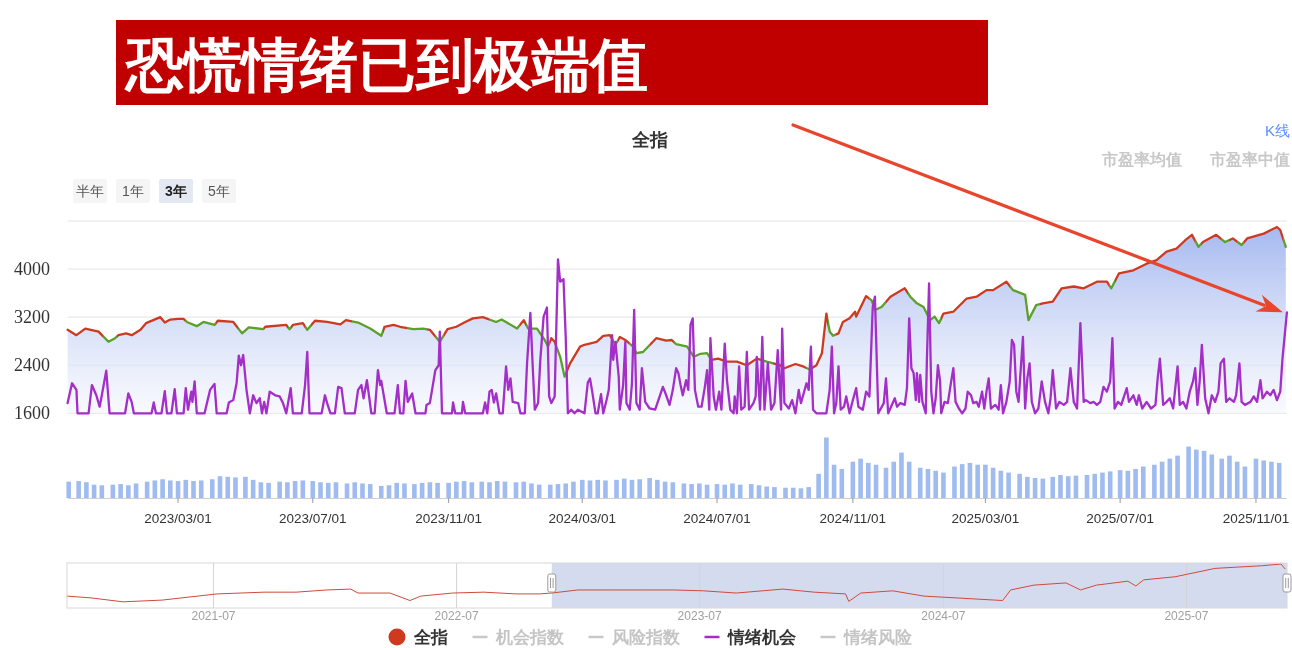 Image resolution: width=1292 pixels, height=648 pixels. What do you see at coordinates (761, 637) in the screenshot?
I see `legend-label: 情绪机会` at bounding box center [761, 637].